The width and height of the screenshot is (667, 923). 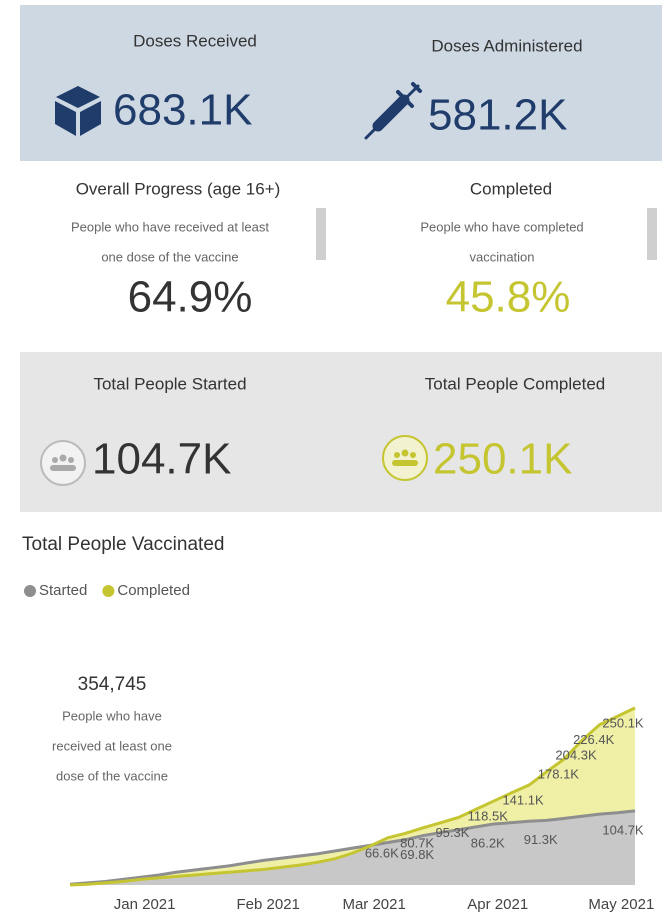 What do you see at coordinates (623, 829) in the screenshot?
I see `data-label: 104.7K` at bounding box center [623, 829].